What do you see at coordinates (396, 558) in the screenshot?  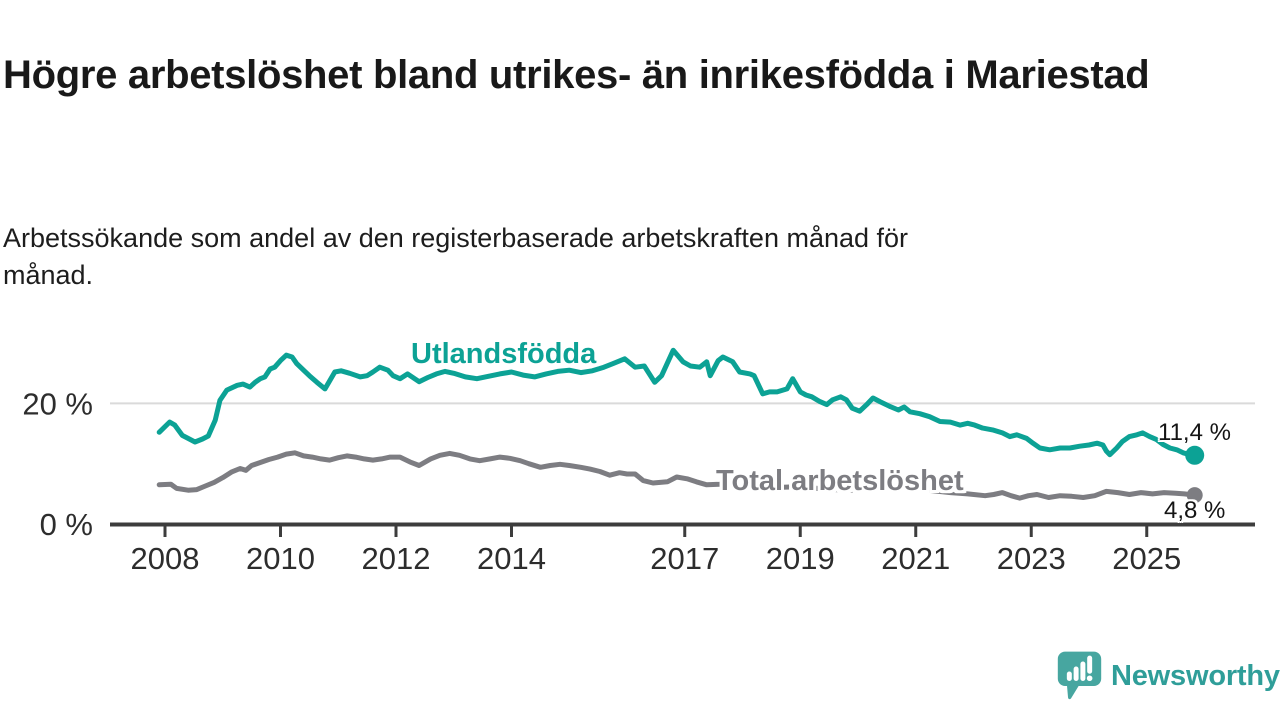 I see `x-axis-tick-label: 2012` at bounding box center [396, 558].